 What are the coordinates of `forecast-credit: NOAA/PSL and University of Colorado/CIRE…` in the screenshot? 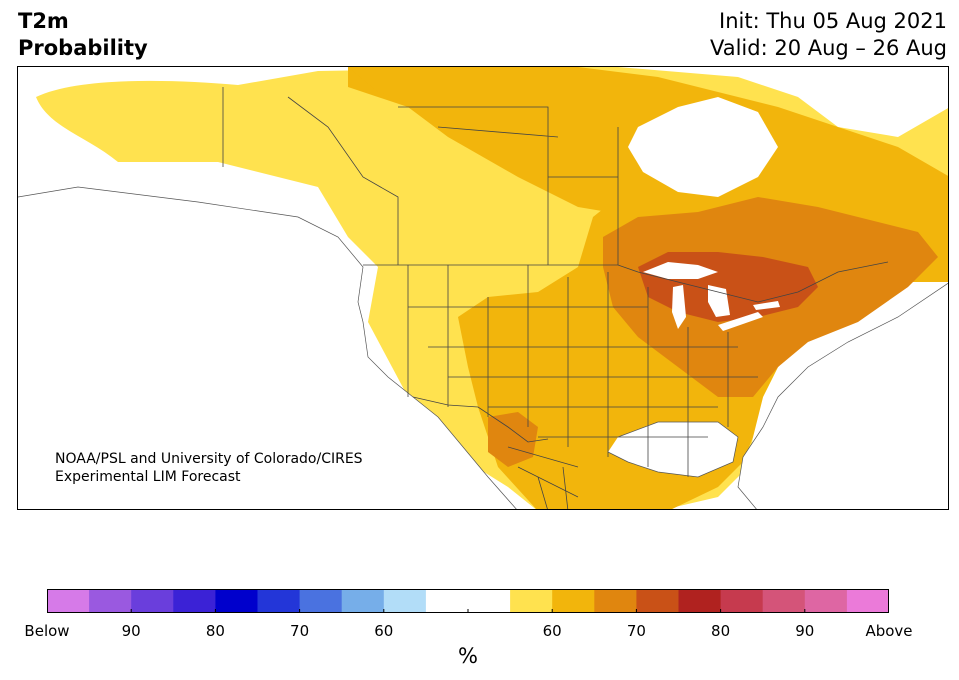 It's located at (209, 468).